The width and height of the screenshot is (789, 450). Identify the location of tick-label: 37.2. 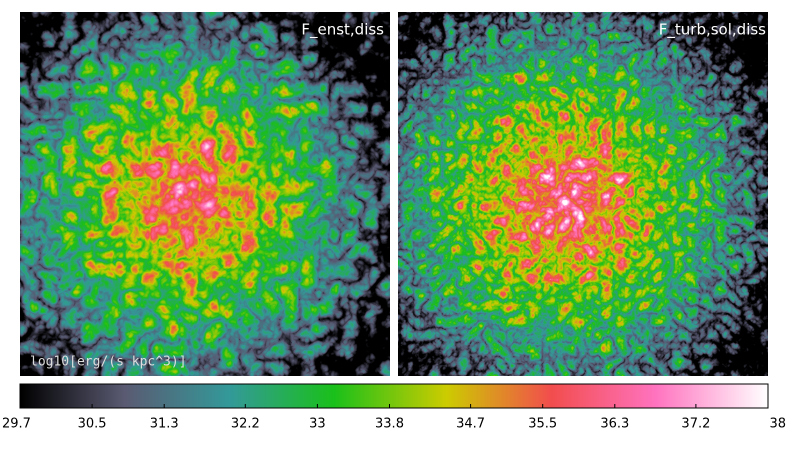
(695, 424).